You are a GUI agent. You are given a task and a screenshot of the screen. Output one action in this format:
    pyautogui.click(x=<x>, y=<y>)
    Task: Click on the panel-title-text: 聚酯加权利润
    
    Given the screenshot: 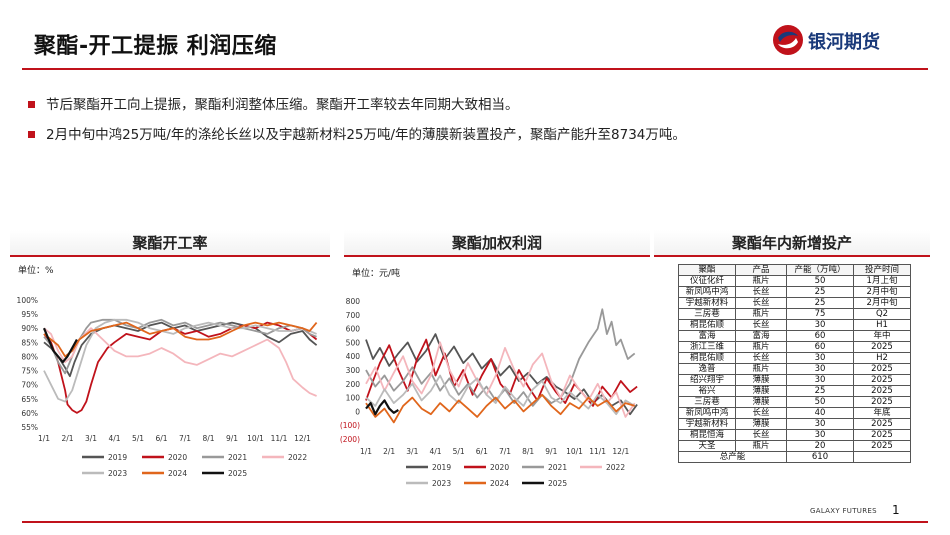 What is the action you would take?
    pyautogui.click(x=496, y=243)
    